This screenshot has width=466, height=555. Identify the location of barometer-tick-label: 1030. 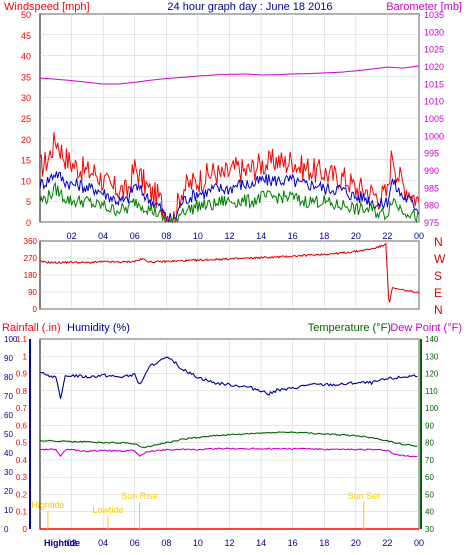
(434, 32).